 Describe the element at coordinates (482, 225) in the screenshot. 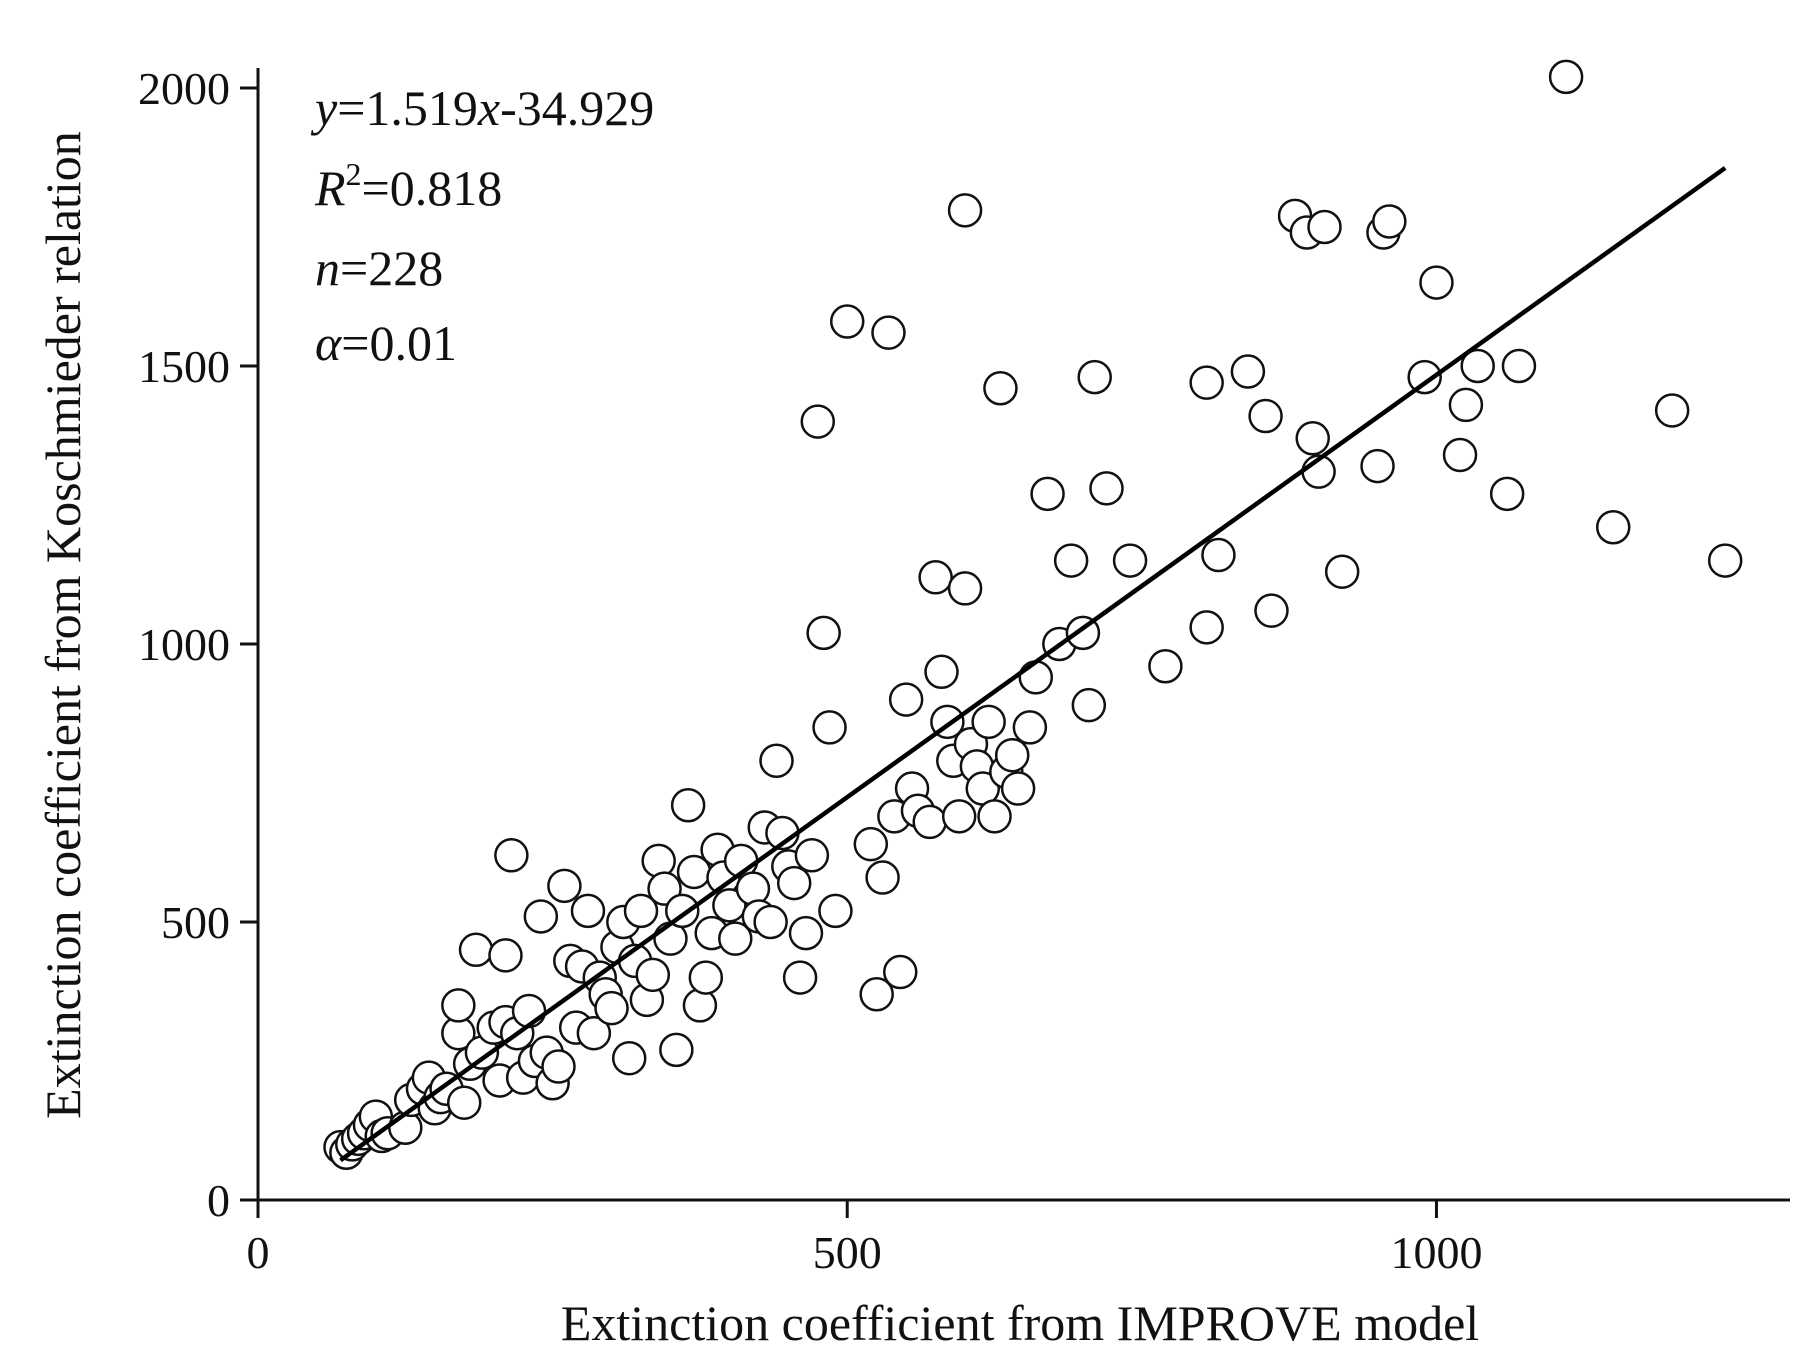

I see `annotation-block: y=1.519x-34.929 R2=0.818 n=228 α=0.01` at that location.